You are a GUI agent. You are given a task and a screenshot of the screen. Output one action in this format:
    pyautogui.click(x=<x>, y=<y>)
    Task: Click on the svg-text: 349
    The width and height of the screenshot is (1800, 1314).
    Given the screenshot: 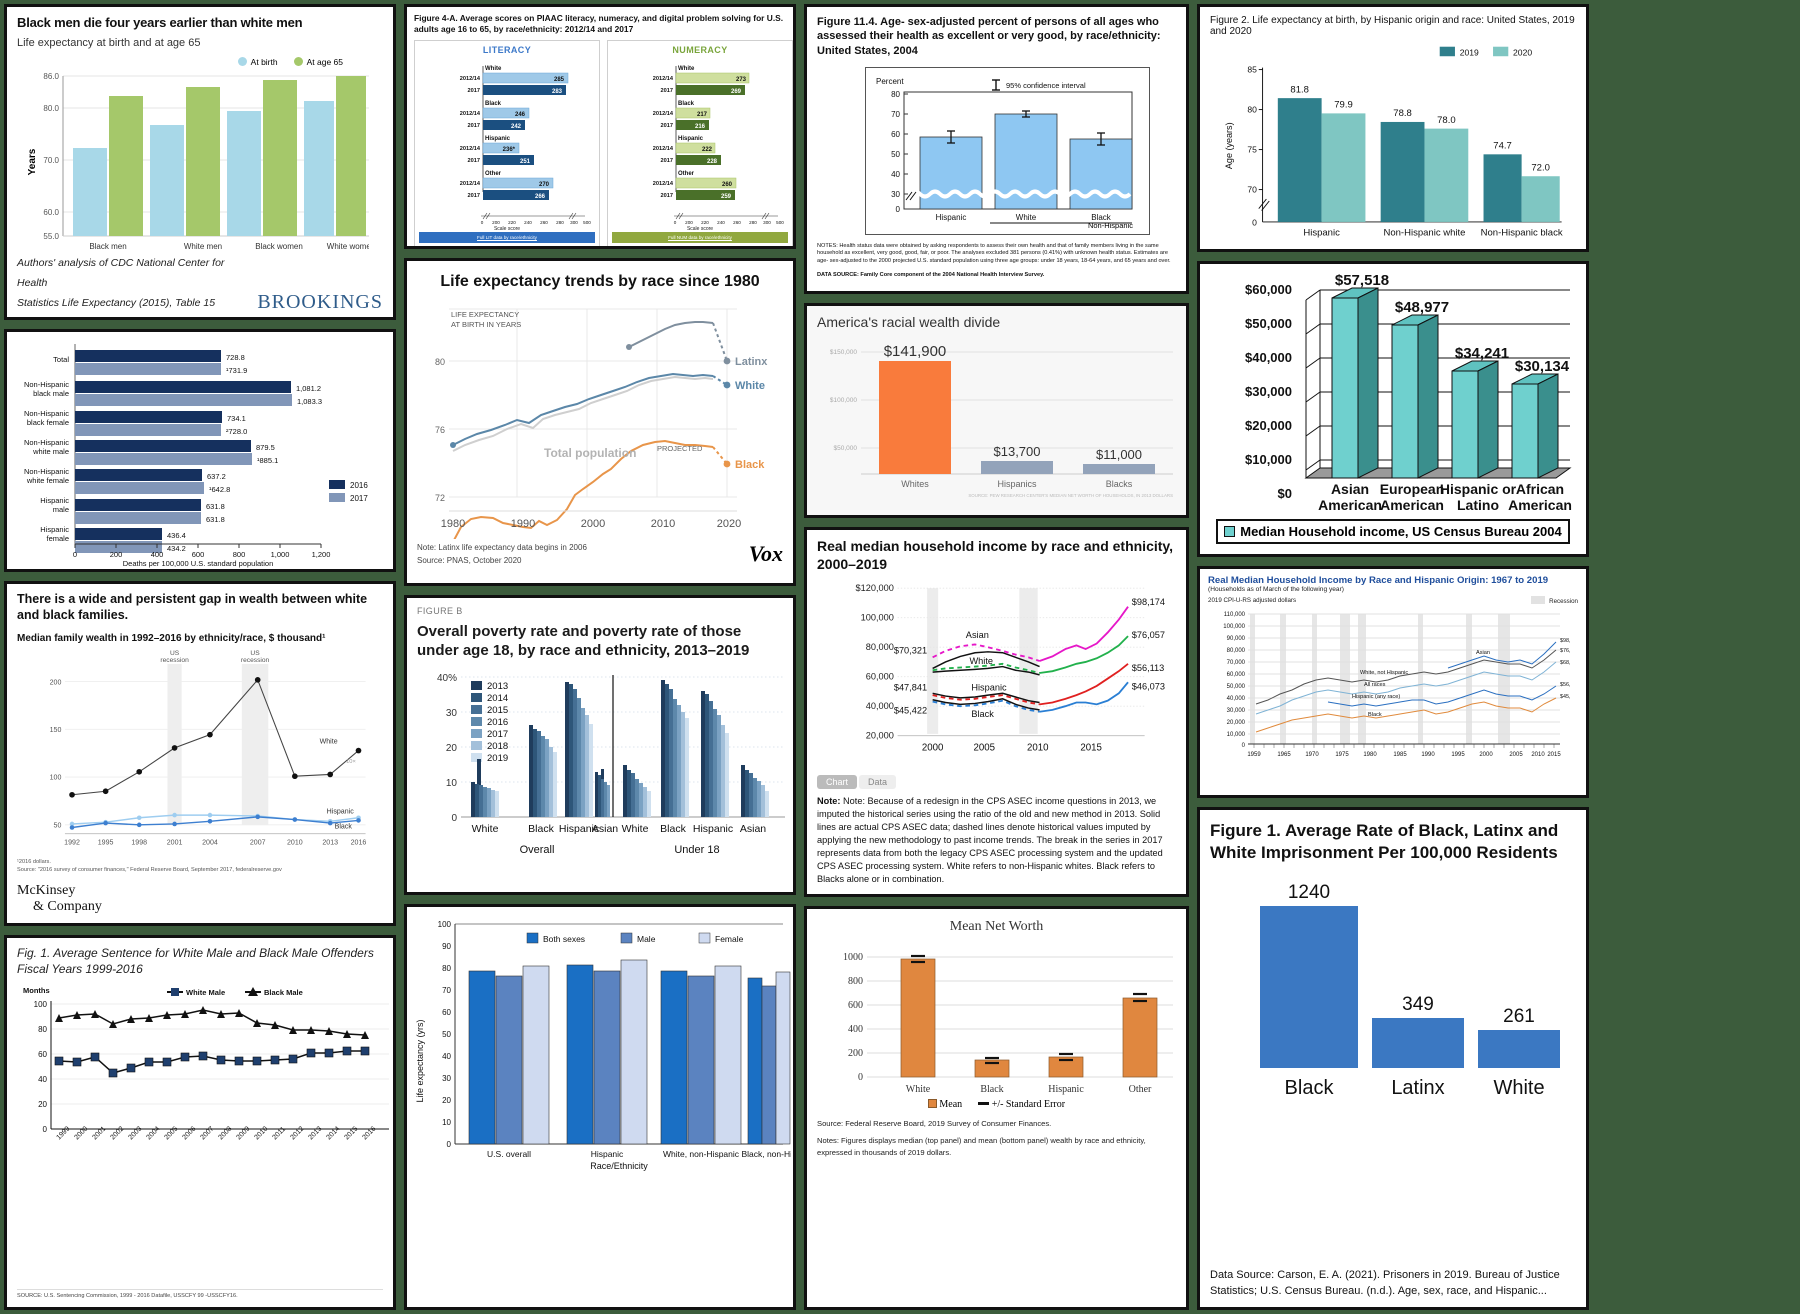 What is the action you would take?
    pyautogui.click(x=1418, y=1004)
    